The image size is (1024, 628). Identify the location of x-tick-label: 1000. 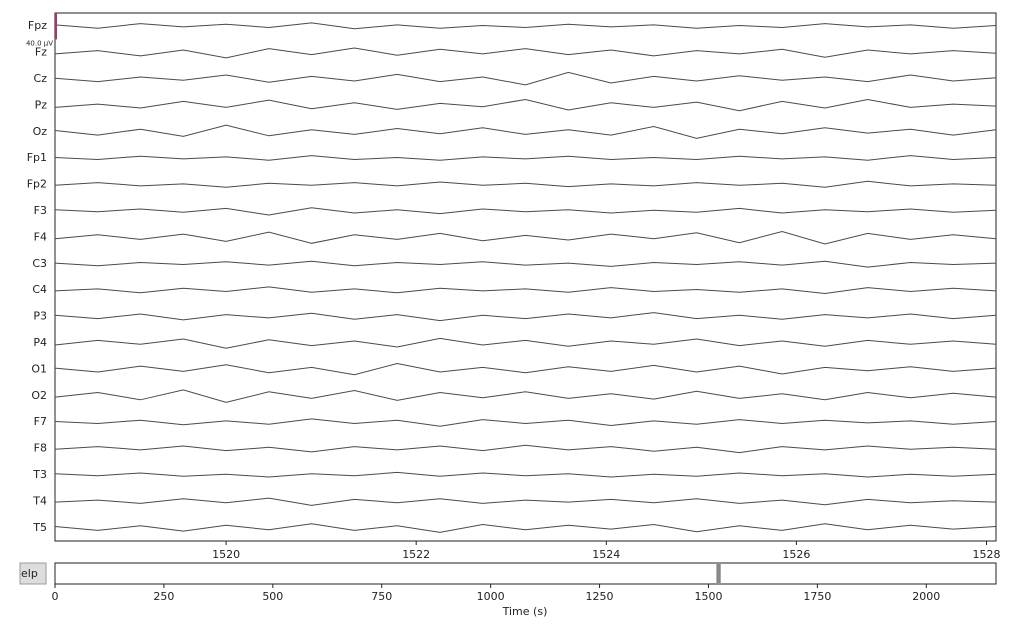
(491, 596).